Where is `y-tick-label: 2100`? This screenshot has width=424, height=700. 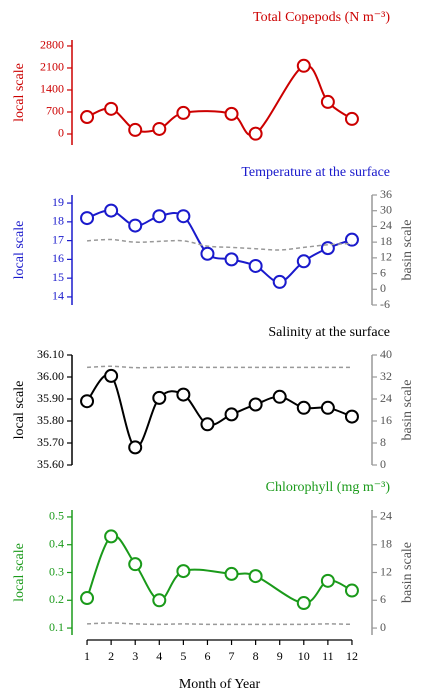
y-tick-label: 2100 is located at coordinates (52, 67).